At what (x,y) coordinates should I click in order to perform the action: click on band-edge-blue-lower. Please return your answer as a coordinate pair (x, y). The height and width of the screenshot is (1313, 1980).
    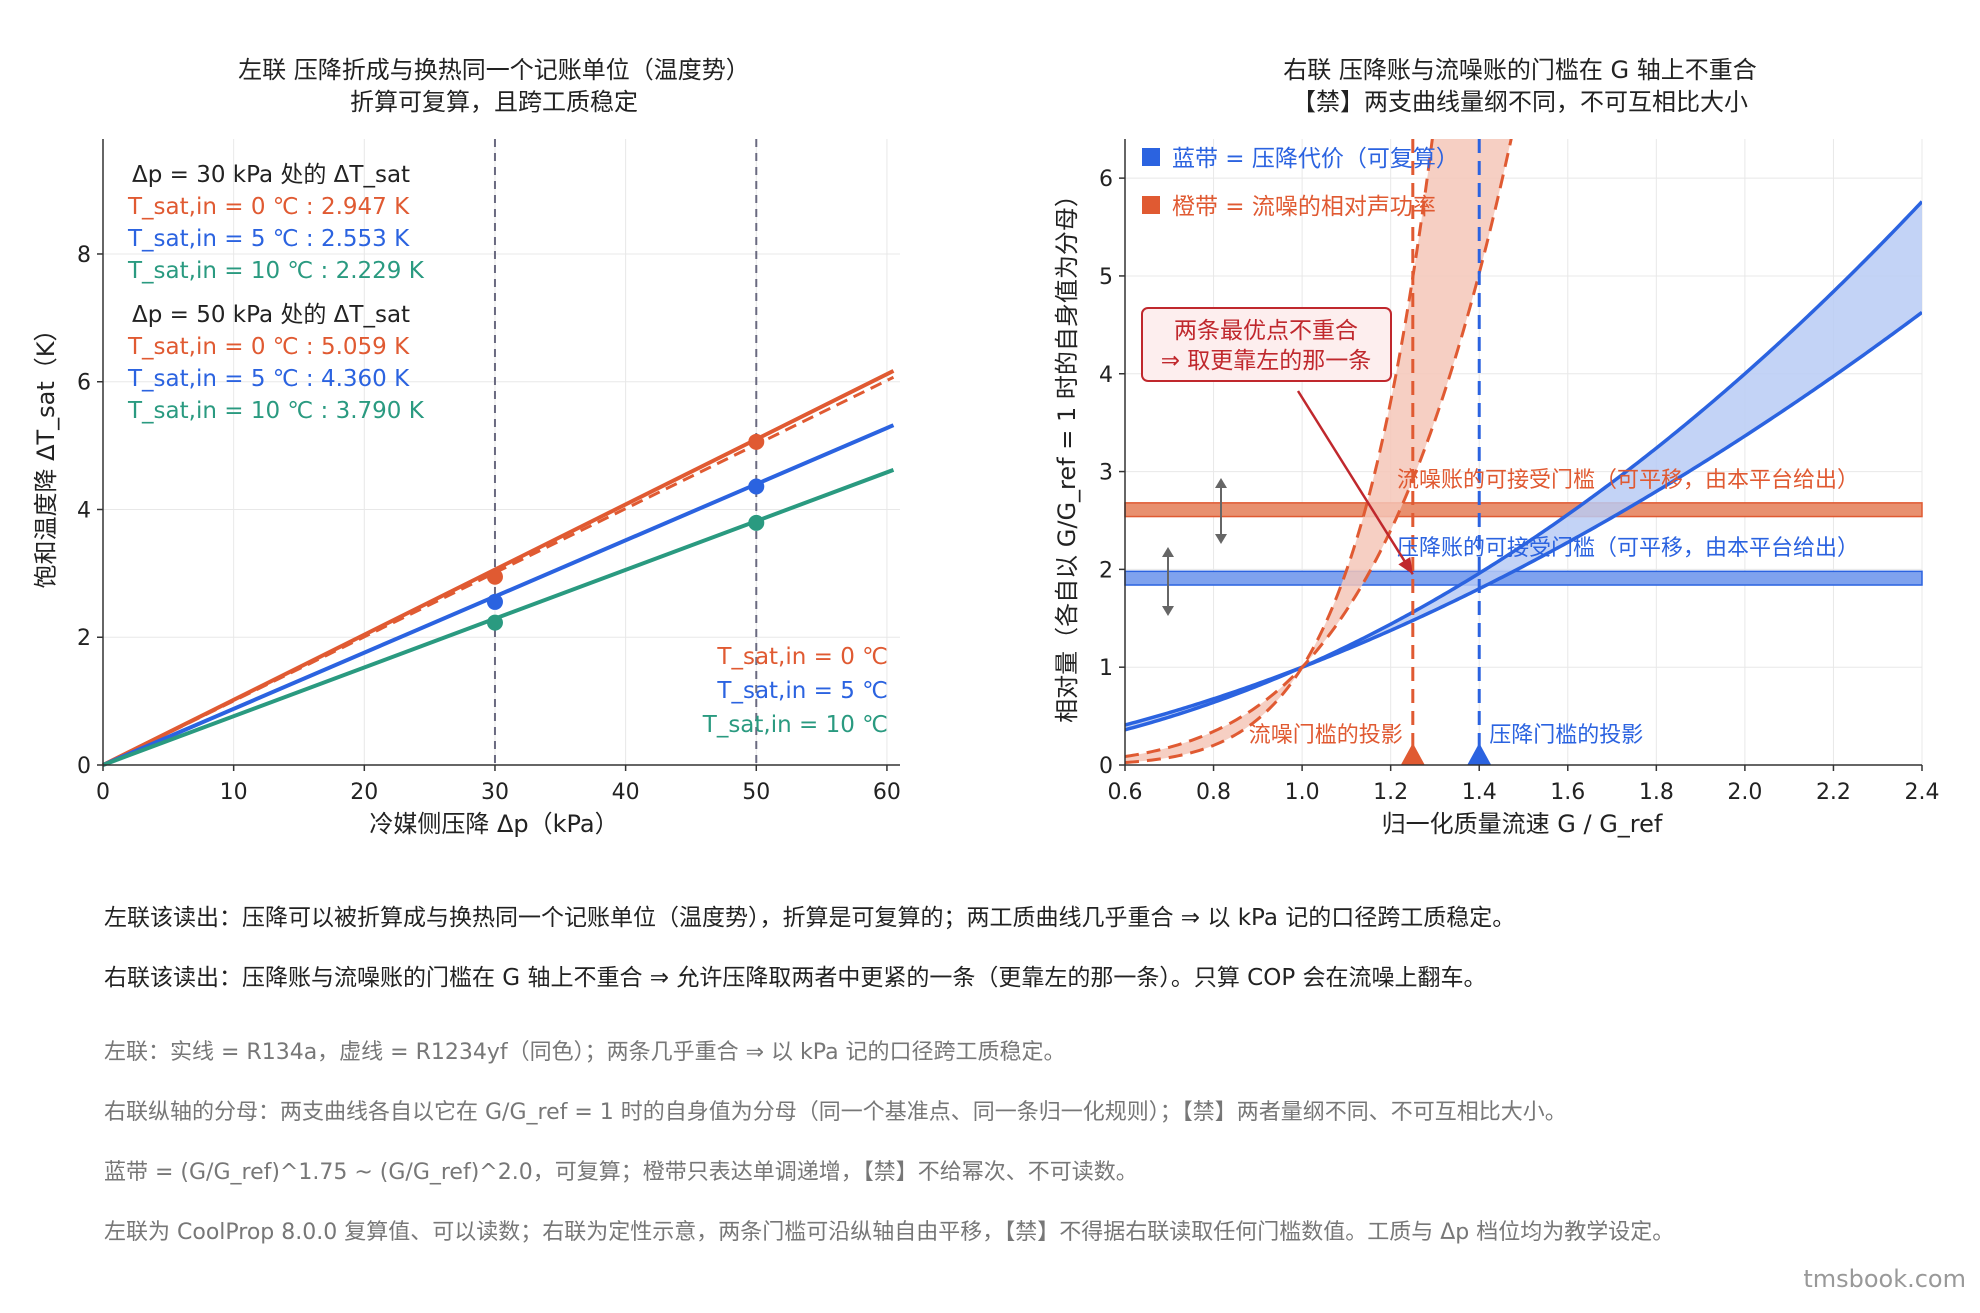
    Looking at the image, I should click on (1523, 518).